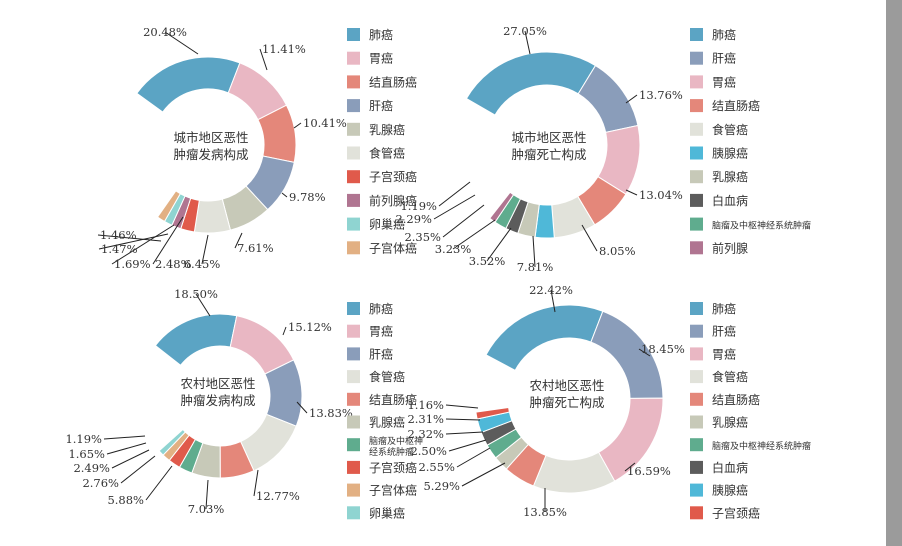  Describe the element at coordinates (381, 353) in the screenshot. I see `legend-label: 肝癌` at that location.